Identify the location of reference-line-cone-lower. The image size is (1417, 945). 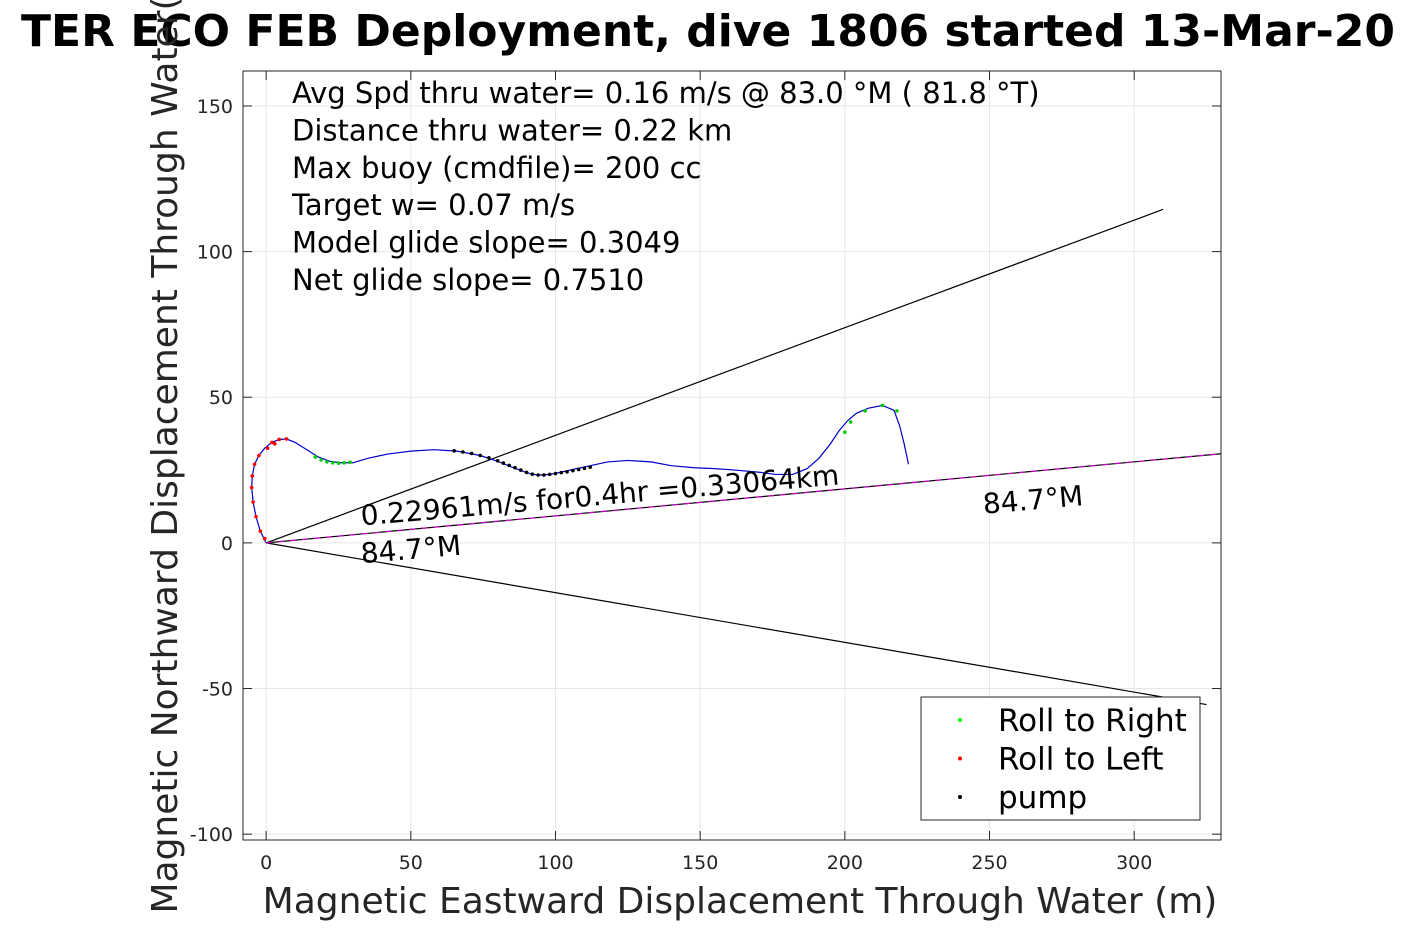
(736, 624).